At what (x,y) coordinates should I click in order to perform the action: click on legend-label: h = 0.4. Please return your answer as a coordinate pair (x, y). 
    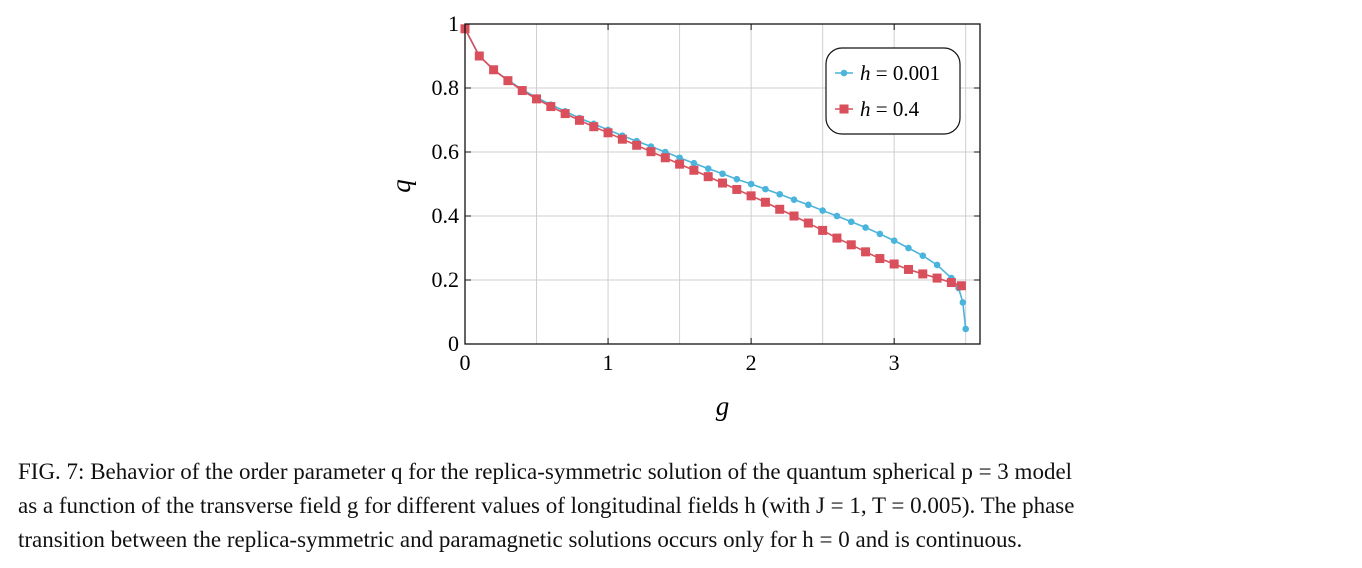
    Looking at the image, I should click on (890, 109).